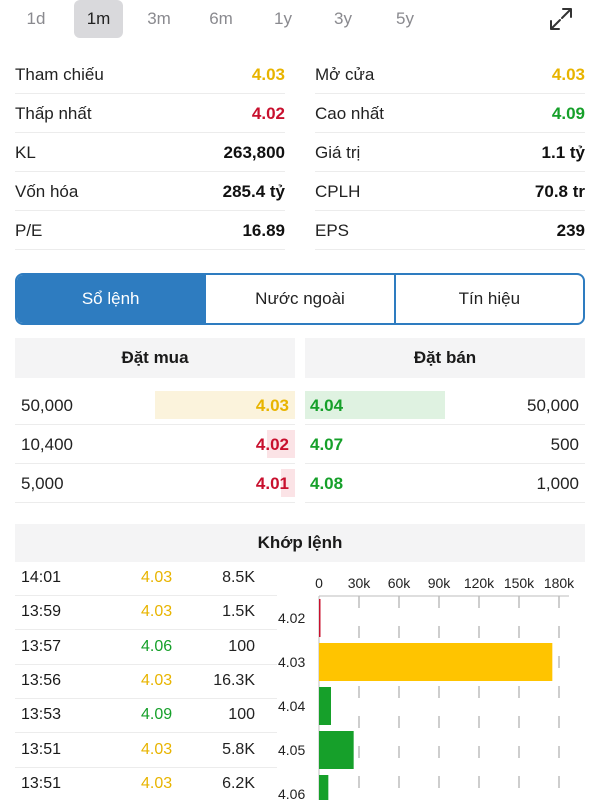 The height and width of the screenshot is (800, 600). Describe the element at coordinates (327, 405) in the screenshot. I see `sell-price: 4.04` at that location.